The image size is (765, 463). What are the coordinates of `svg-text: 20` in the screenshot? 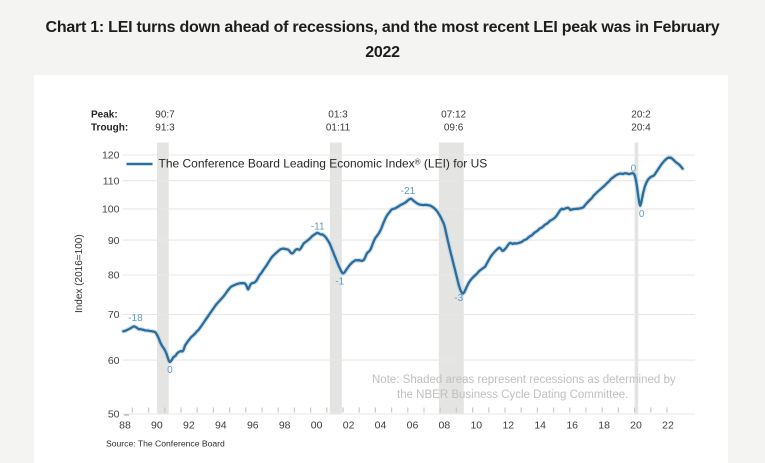 It's located at (636, 426).